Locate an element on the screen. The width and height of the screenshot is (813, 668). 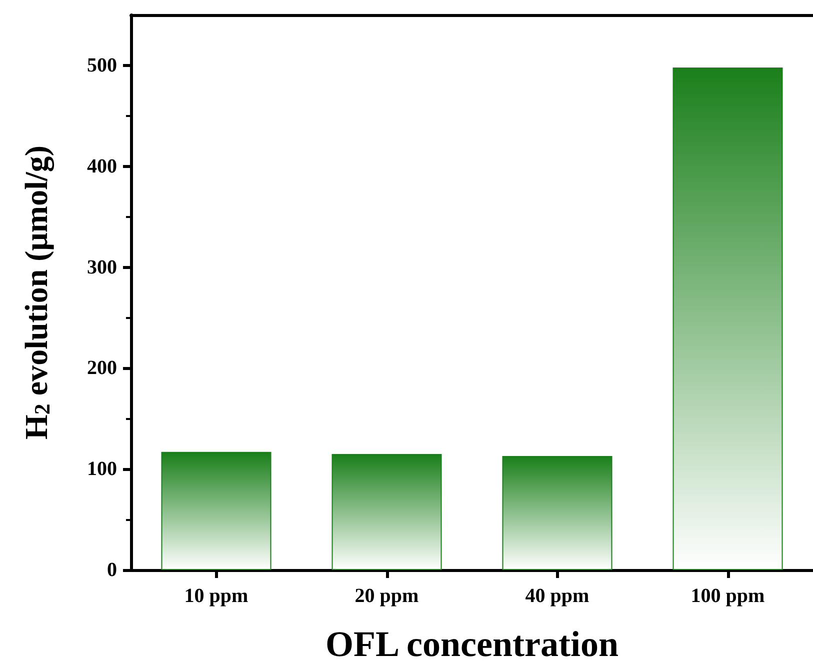
x-axis-title: OFL concentration is located at coordinates (472, 644).